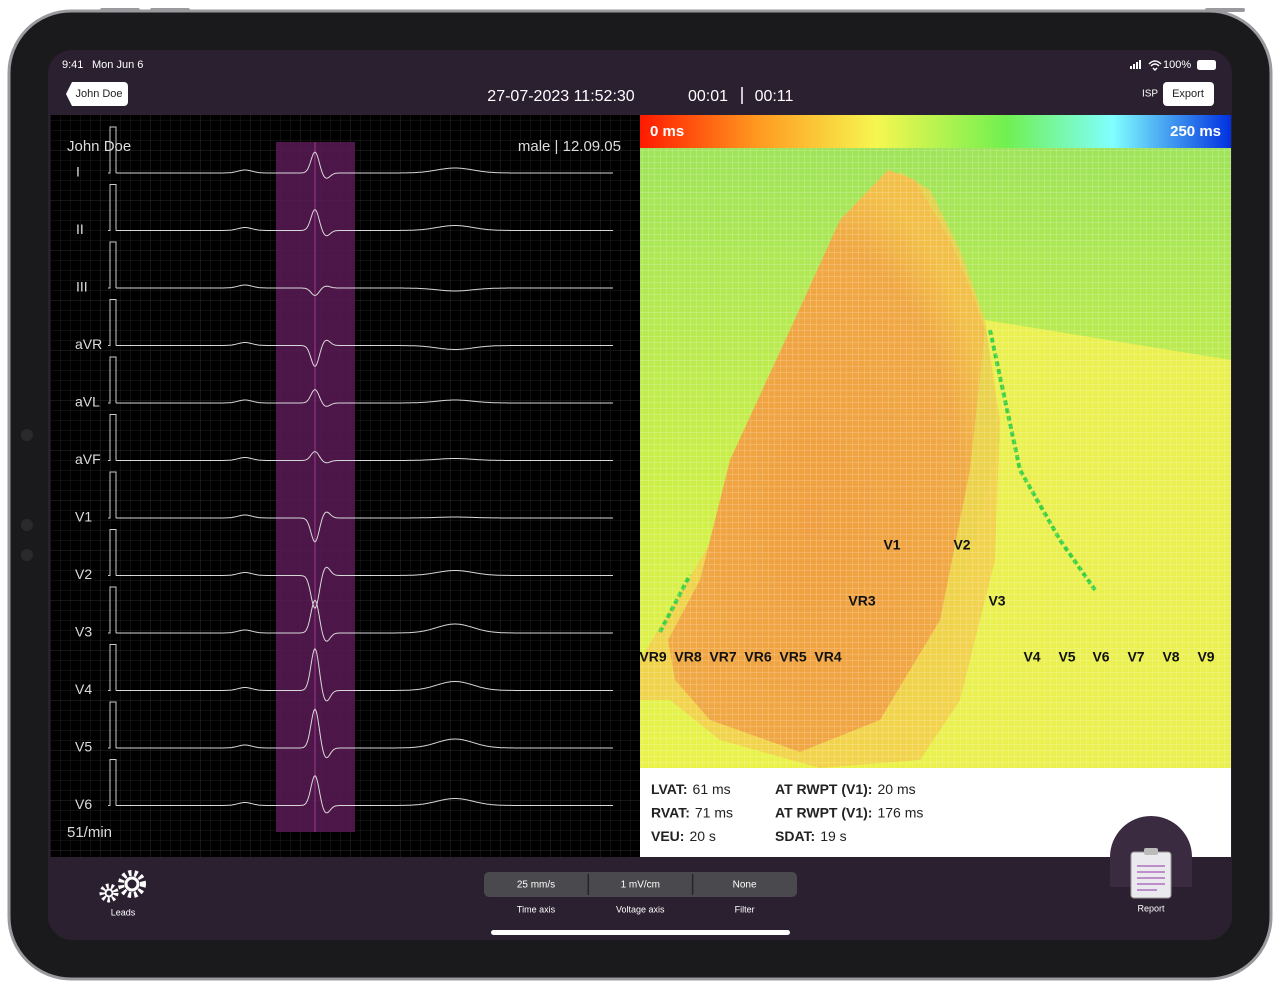 The image size is (1280, 990). What do you see at coordinates (896, 789) in the screenshot?
I see `metric-value: 20 ms` at bounding box center [896, 789].